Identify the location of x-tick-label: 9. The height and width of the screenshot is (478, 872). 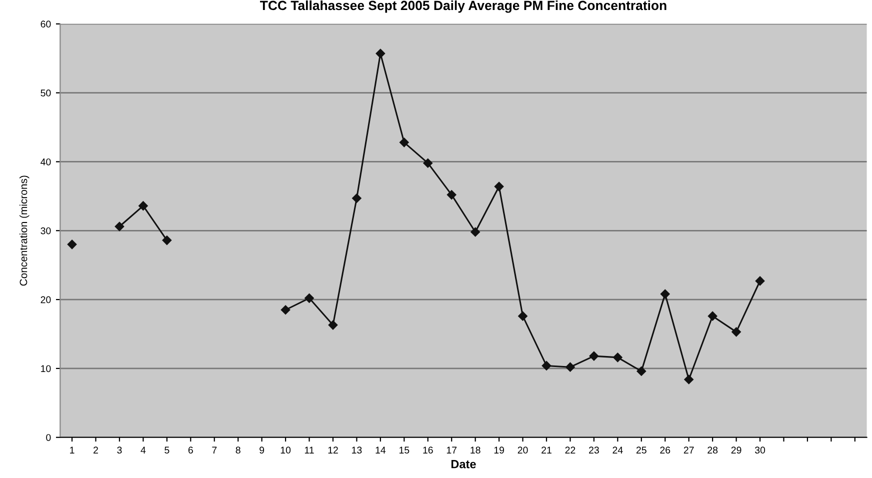
(262, 450).